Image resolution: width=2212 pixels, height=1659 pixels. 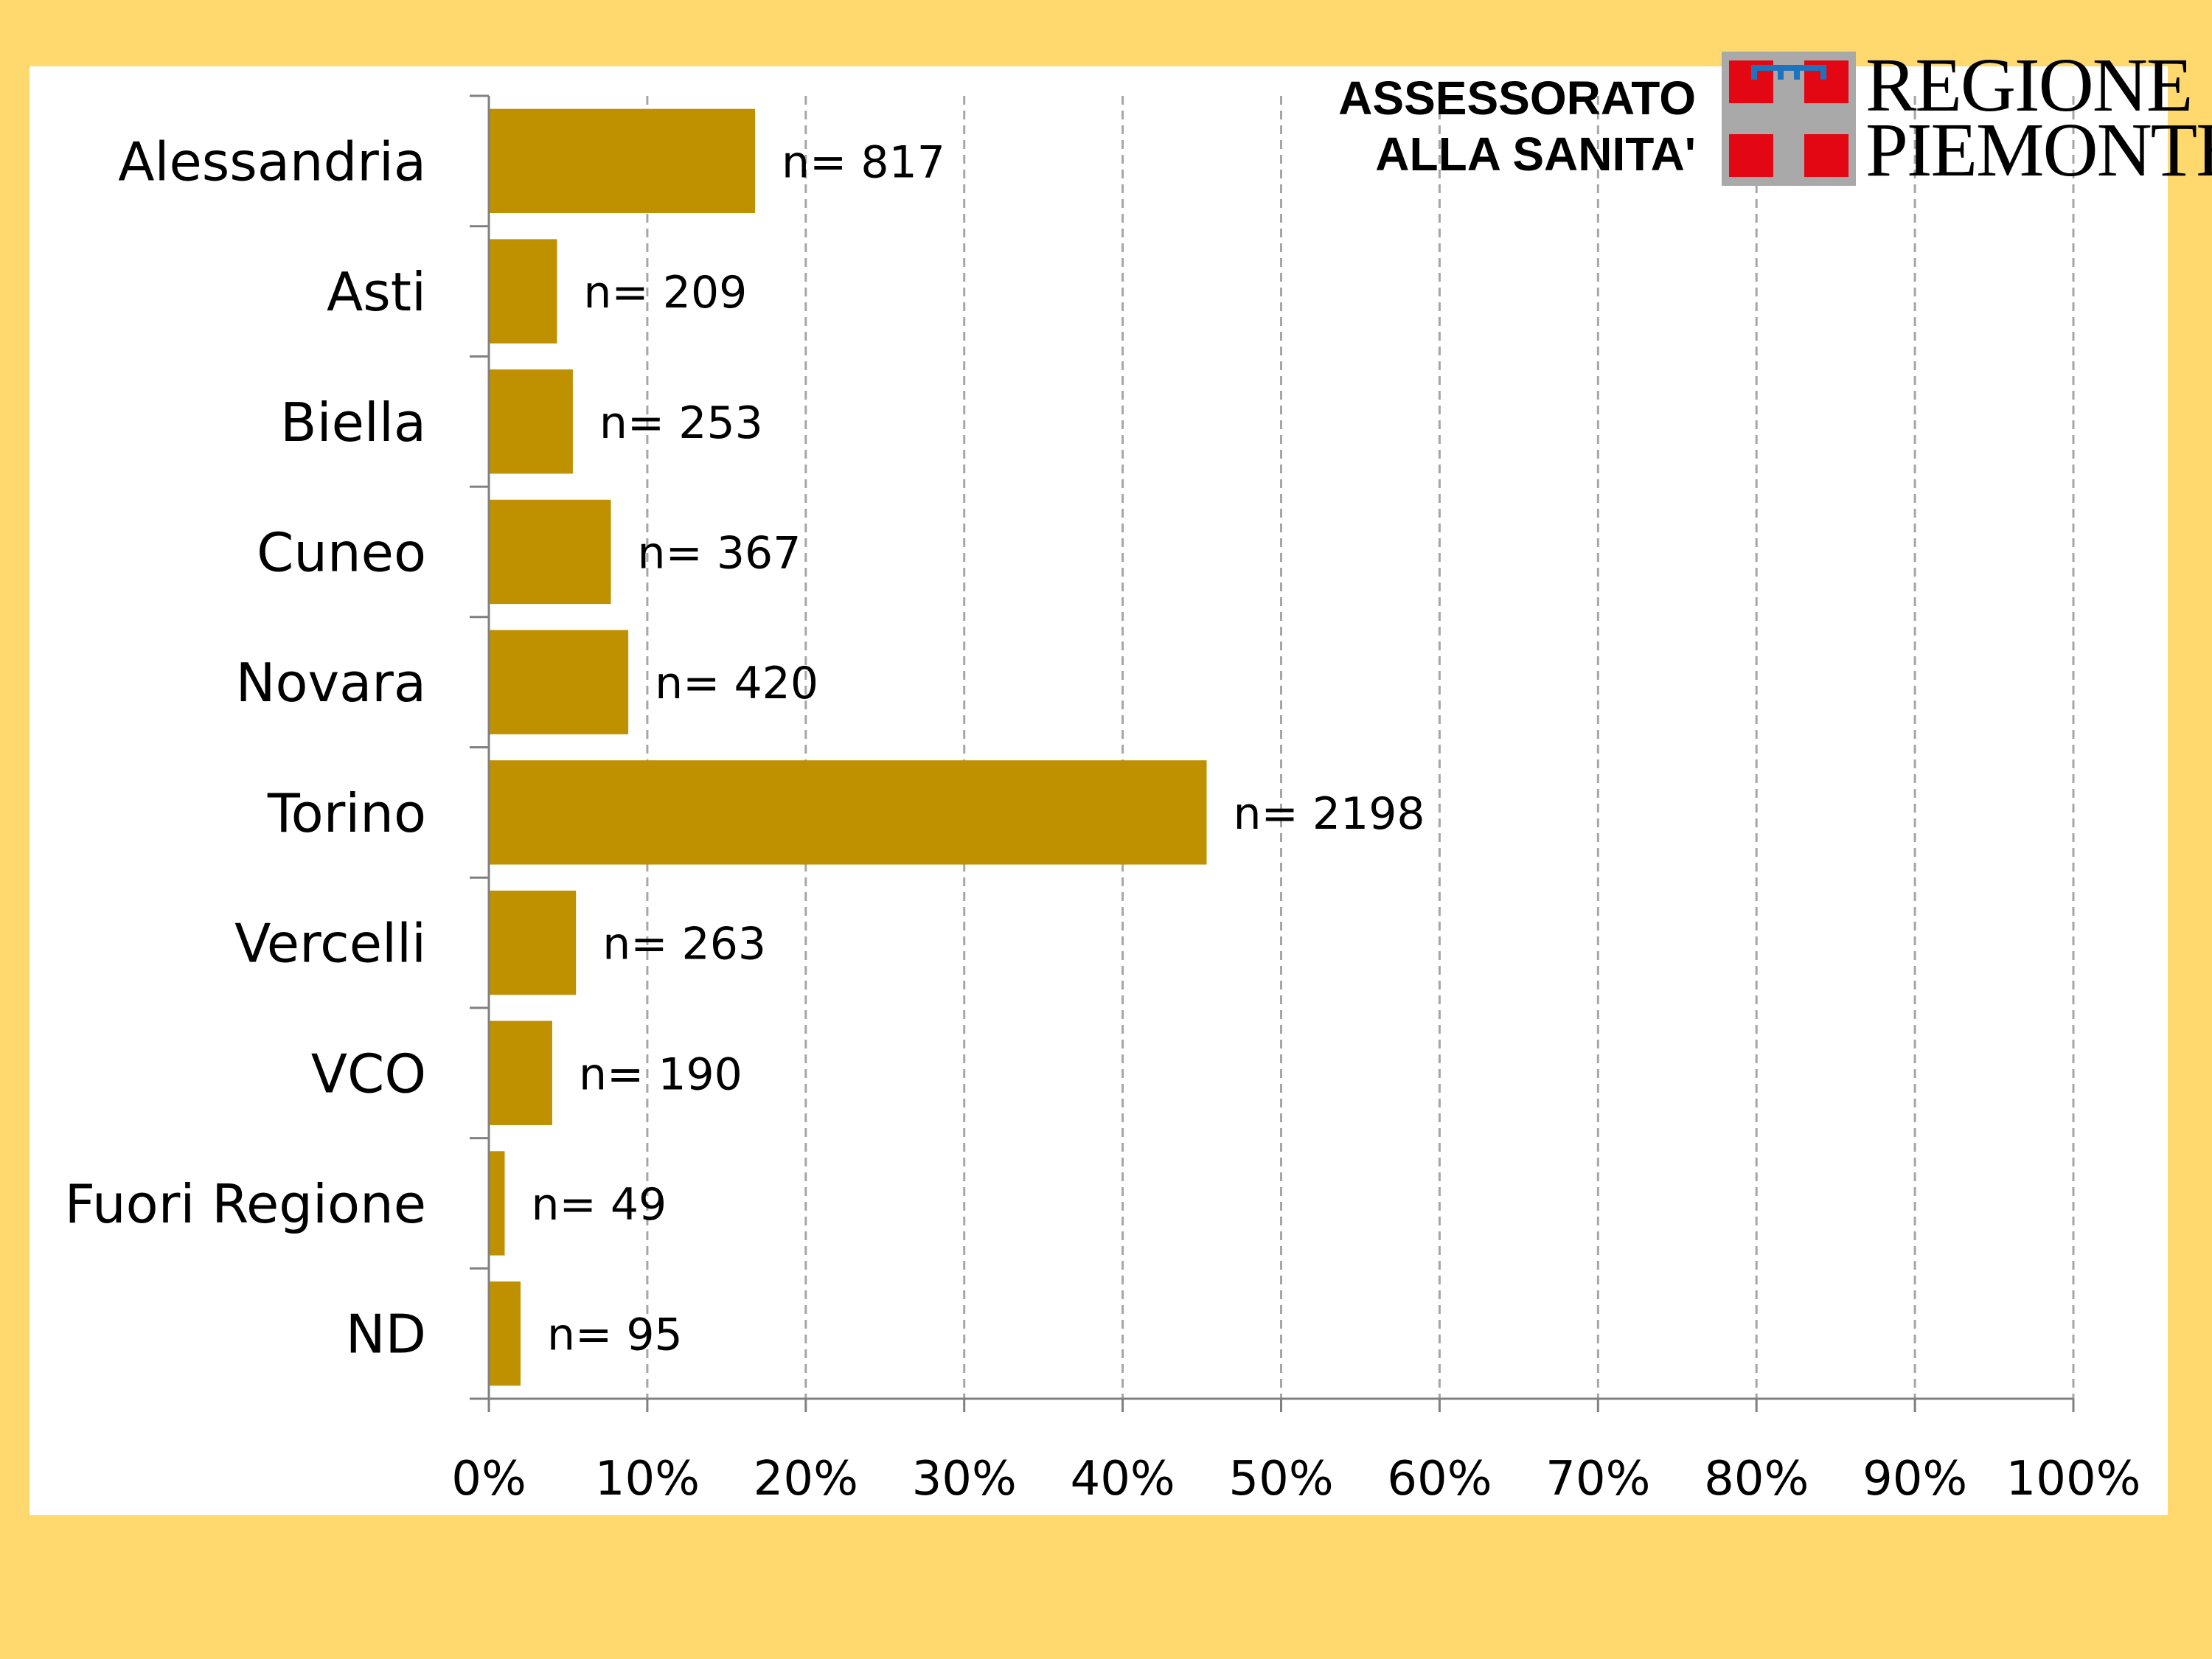 What do you see at coordinates (505, 1333) in the screenshot?
I see `bar-nd` at bounding box center [505, 1333].